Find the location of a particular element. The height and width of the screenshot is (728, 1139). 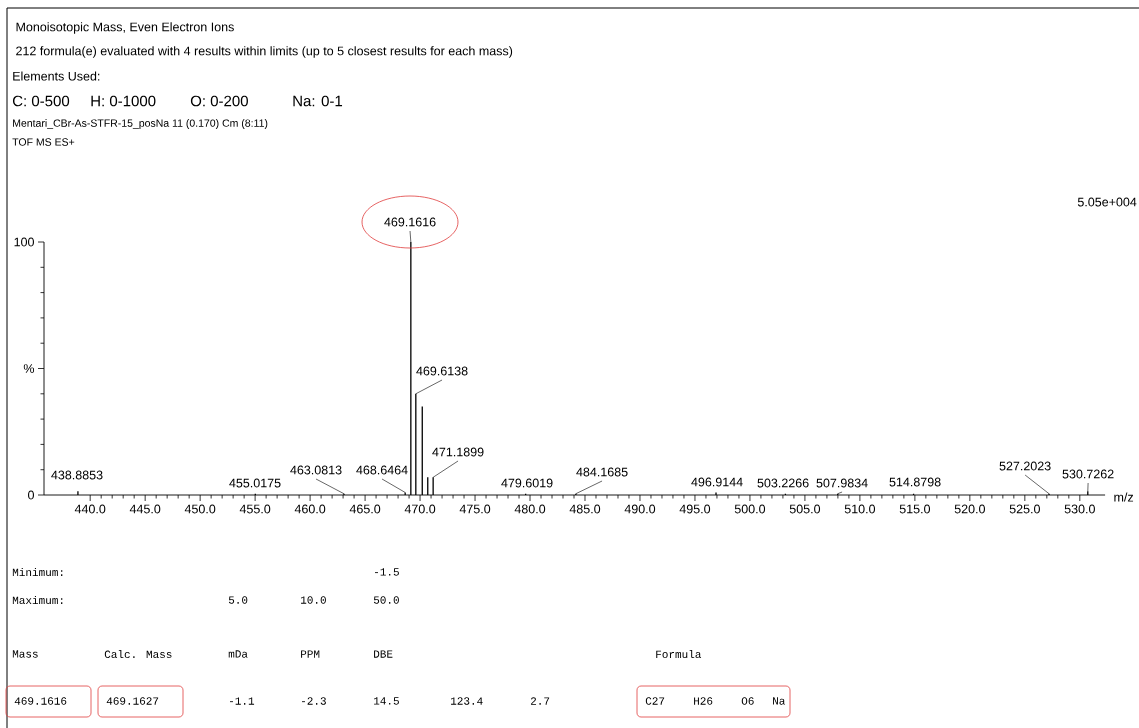

text: mDa is located at coordinates (238, 654).